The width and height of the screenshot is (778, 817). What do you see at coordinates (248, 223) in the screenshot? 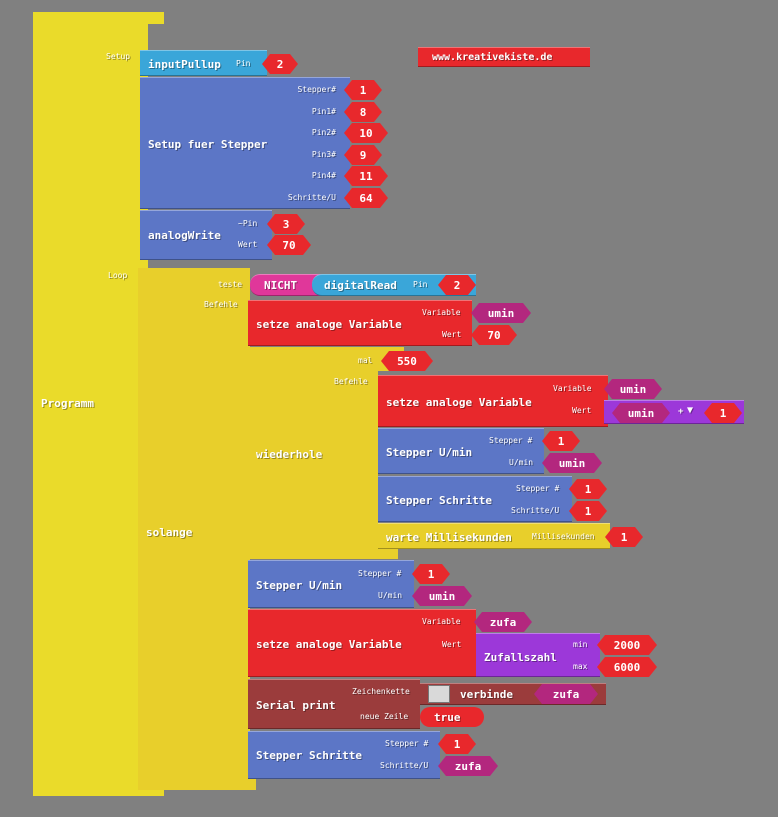
I see `analog-write-pin-label: ~Pin` at bounding box center [248, 223].